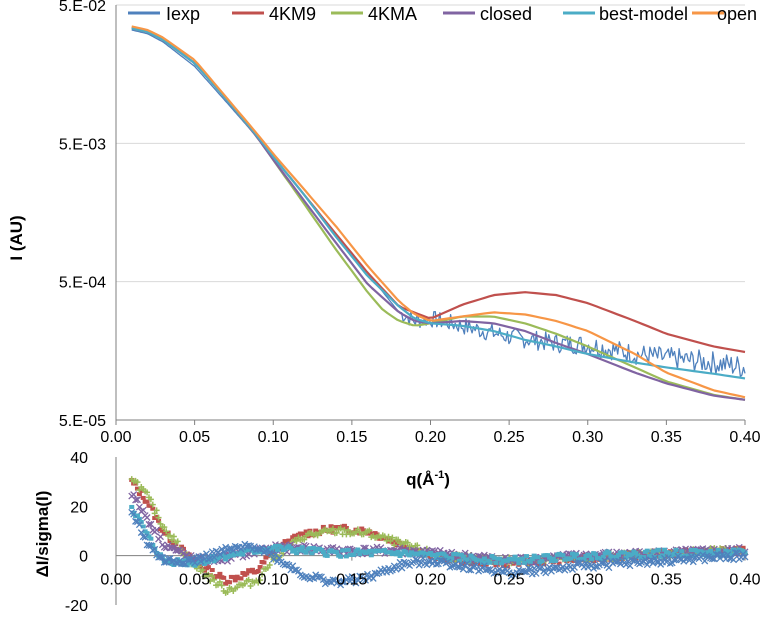 This screenshot has height=620, width=768. I want to click on legend-label-iexp: Iexp, so click(183, 14).